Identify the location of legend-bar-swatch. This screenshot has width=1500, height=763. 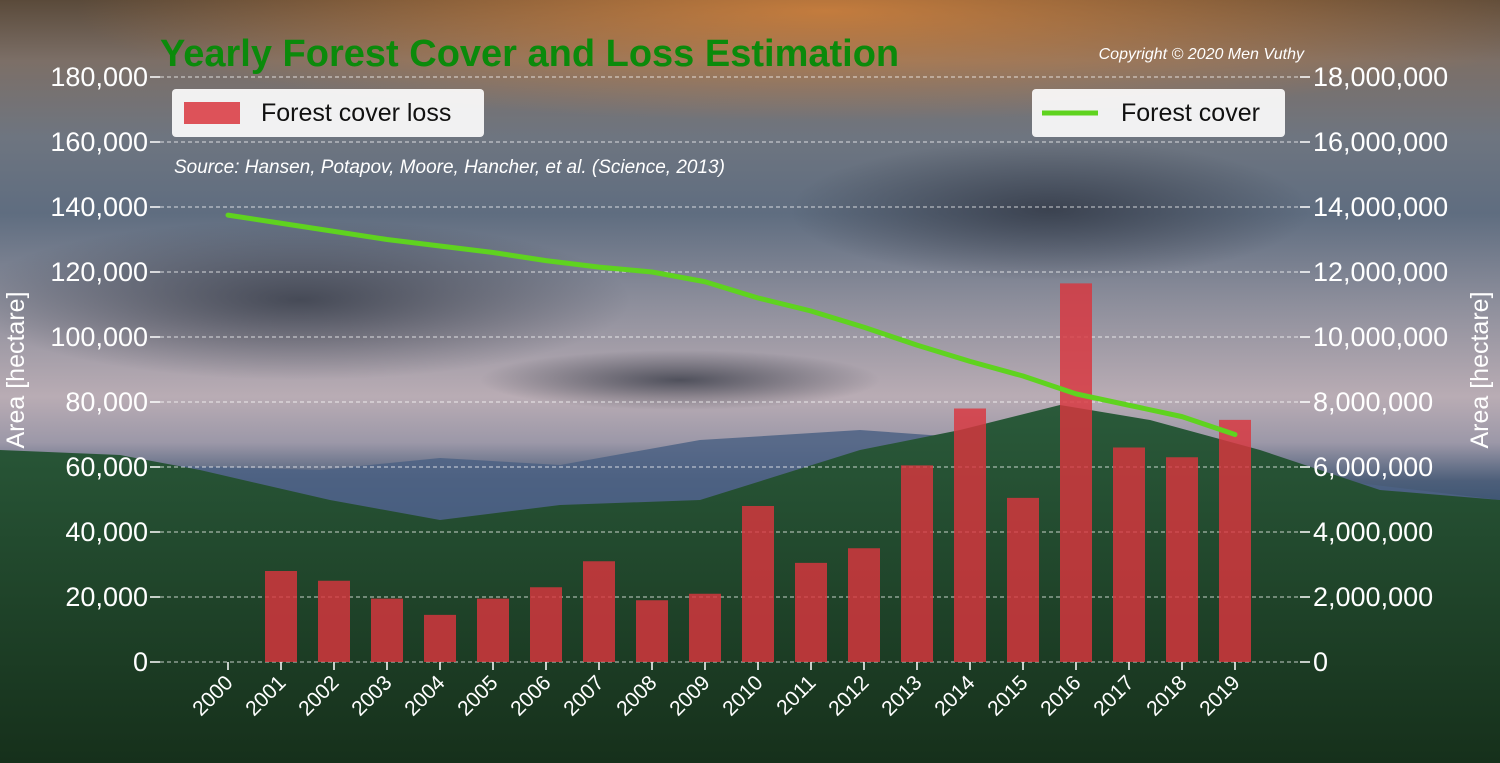
(212, 113).